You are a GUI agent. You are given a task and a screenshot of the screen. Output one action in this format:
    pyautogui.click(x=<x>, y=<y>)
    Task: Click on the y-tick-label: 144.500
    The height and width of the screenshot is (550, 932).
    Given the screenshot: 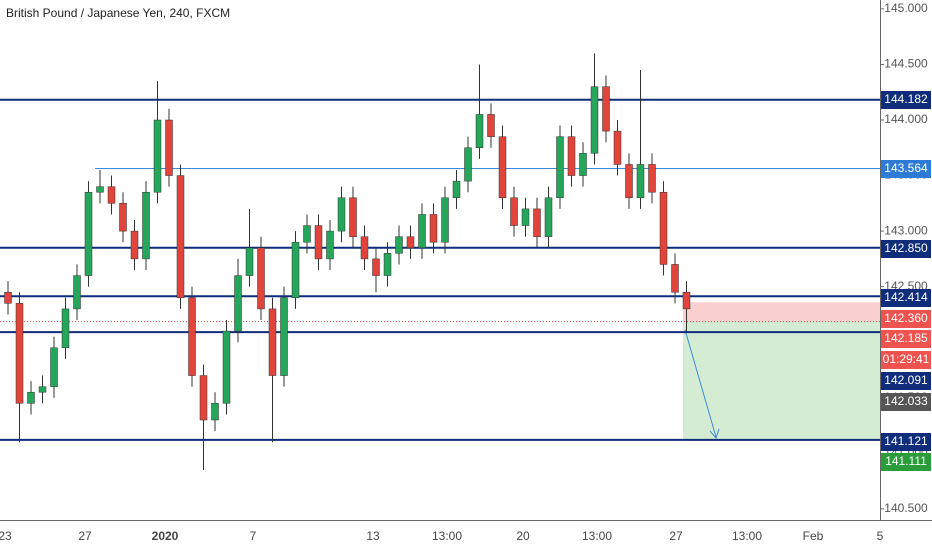 What is the action you would take?
    pyautogui.click(x=906, y=64)
    